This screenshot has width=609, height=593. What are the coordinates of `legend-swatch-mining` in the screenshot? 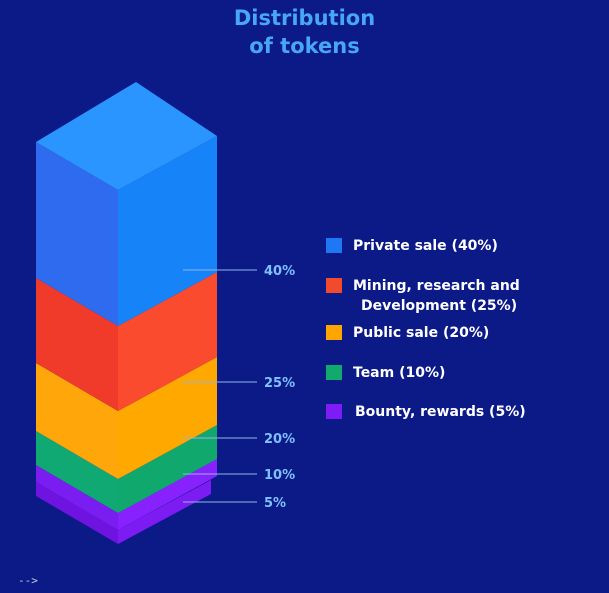 It's located at (334, 285).